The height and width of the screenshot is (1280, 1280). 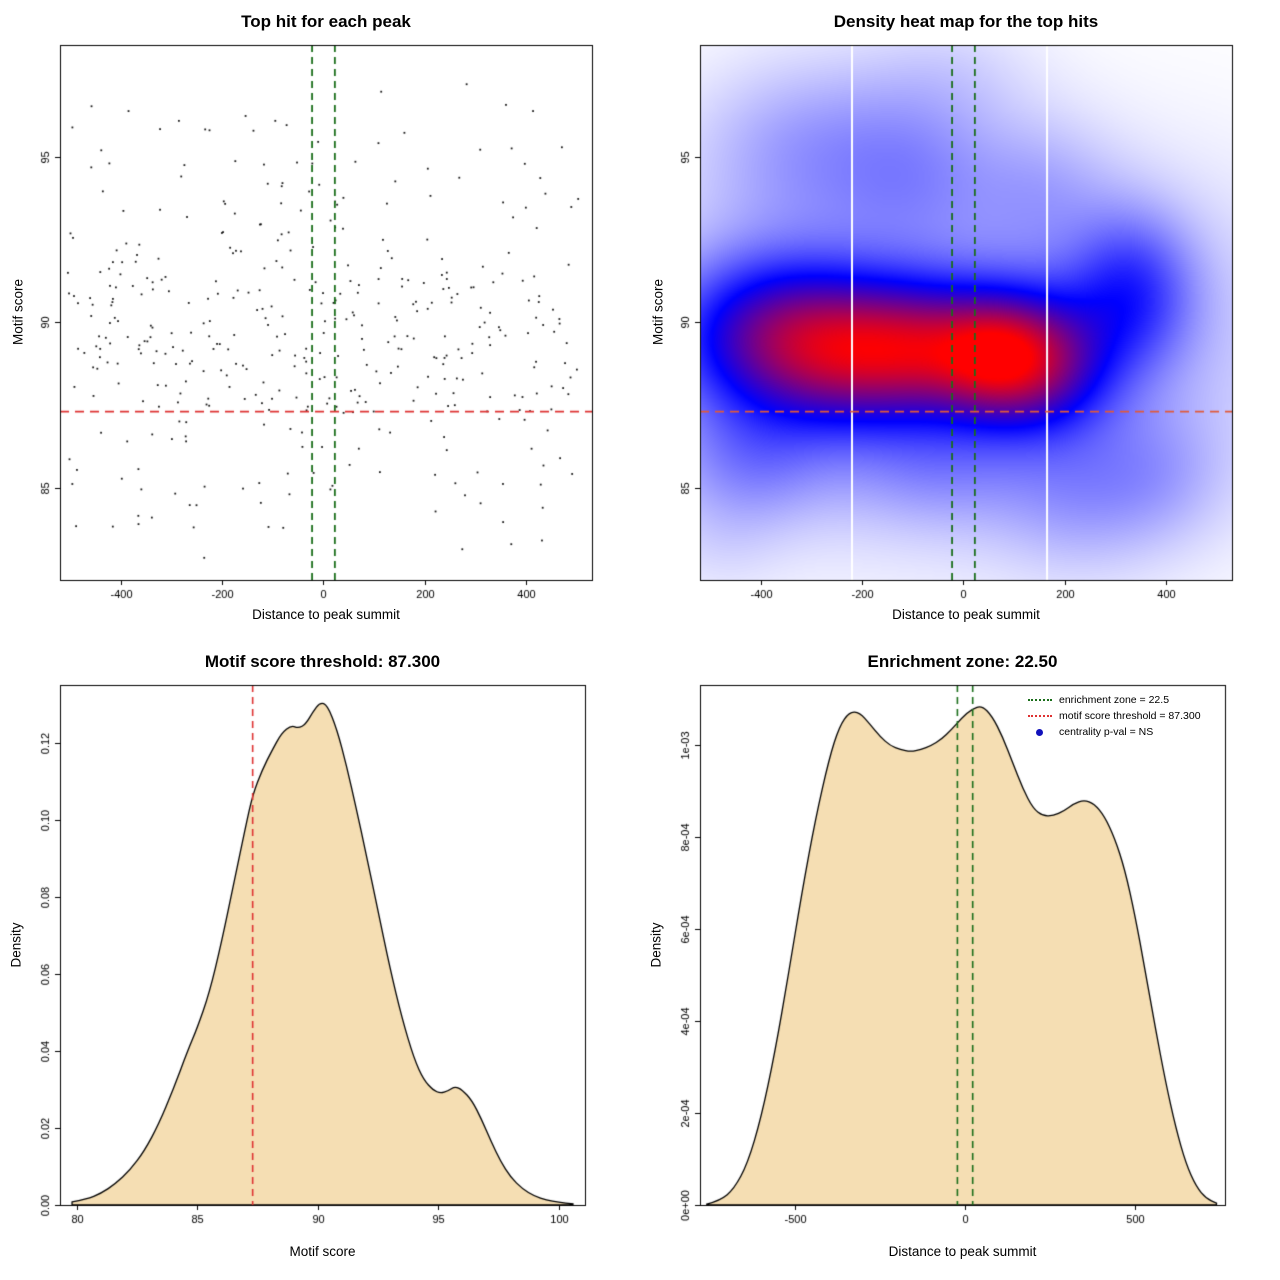 I want to click on legend-item-enrichment-zone: enrichment zone = 22.5, so click(x=1114, y=700).